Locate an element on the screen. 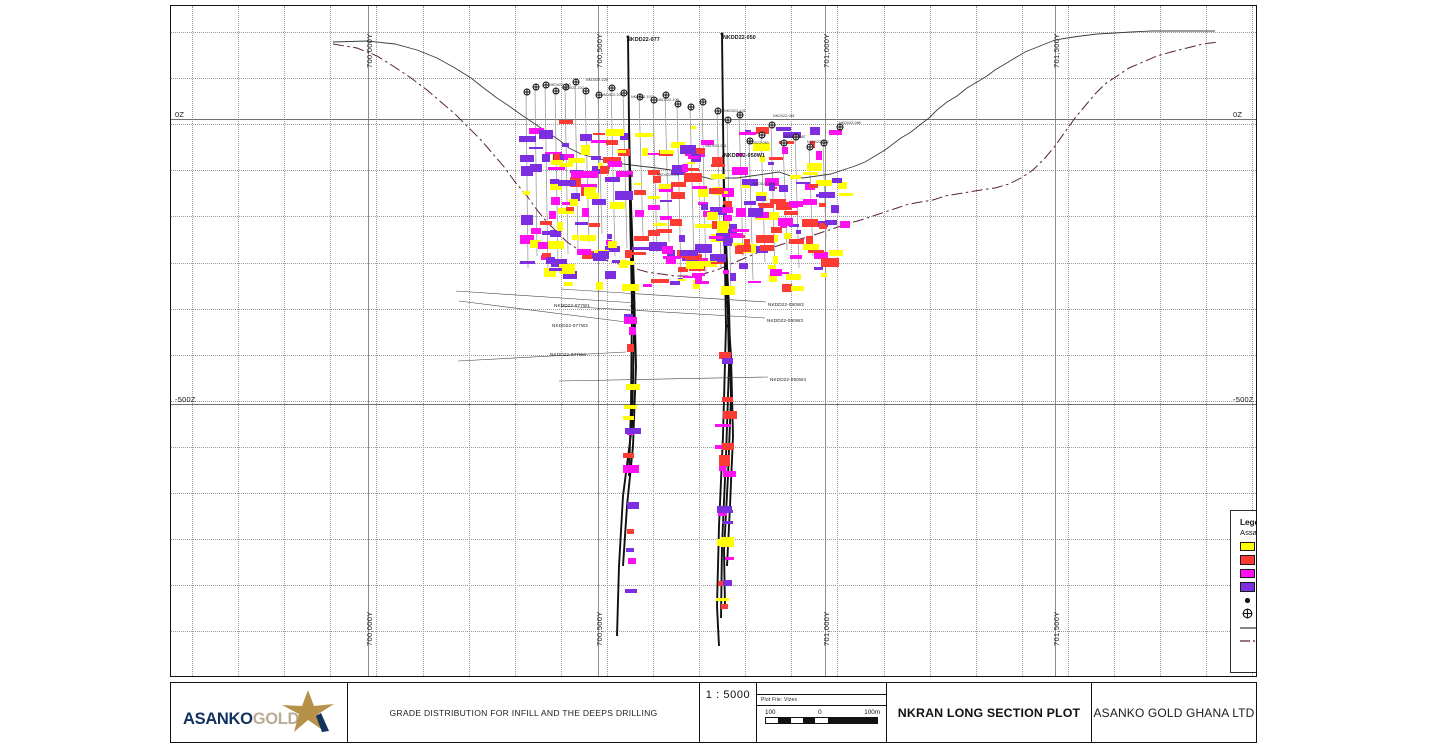  wedge-hole-label: NKDD22-077W1 is located at coordinates (572, 305).